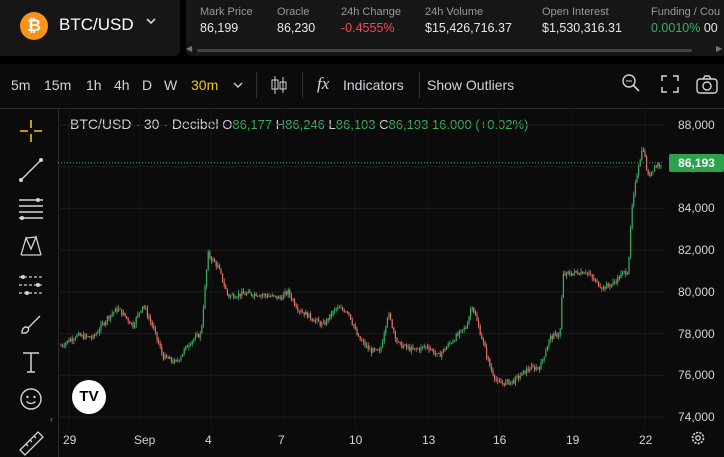 This screenshot has height=457, width=724. Describe the element at coordinates (205, 85) in the screenshot. I see `timeframe-30m-active: 30m` at that location.